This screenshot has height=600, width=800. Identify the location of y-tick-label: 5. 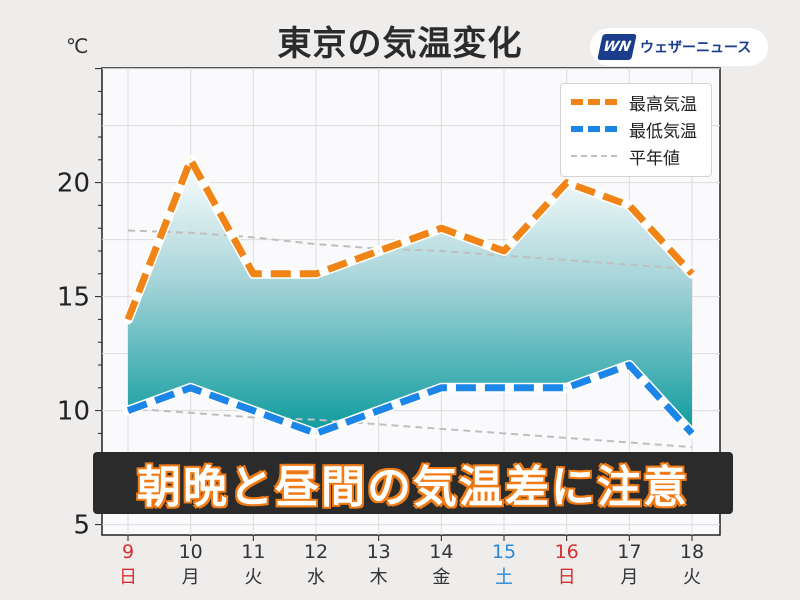
(81, 526).